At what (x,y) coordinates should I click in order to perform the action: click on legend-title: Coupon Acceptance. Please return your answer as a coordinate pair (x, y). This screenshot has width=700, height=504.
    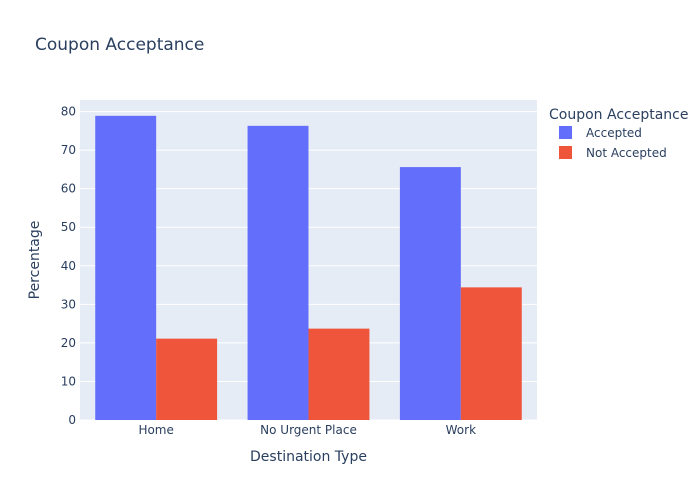
    Looking at the image, I should click on (618, 115).